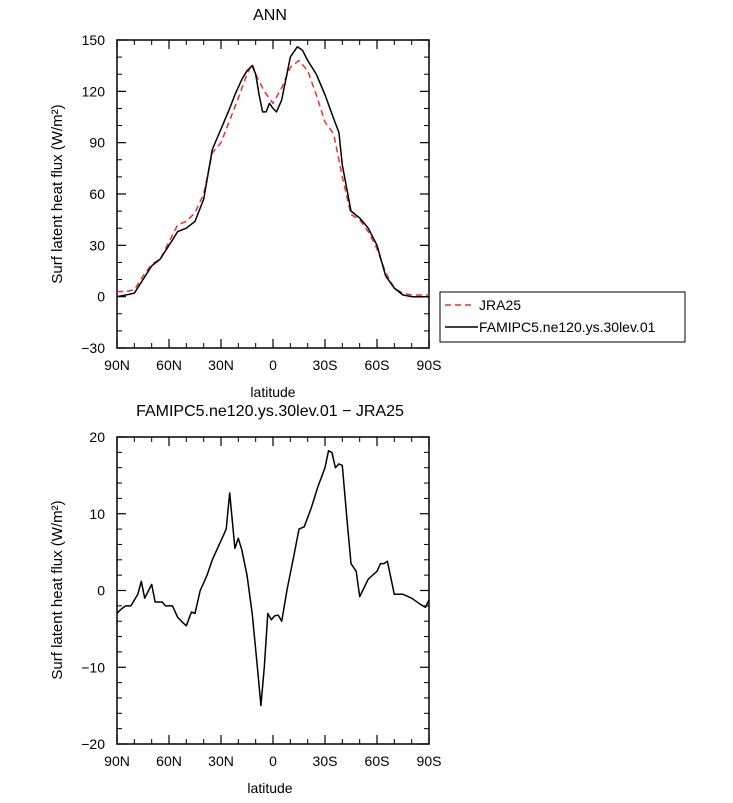  I want to click on y-tick-label: 20, so click(97, 437).